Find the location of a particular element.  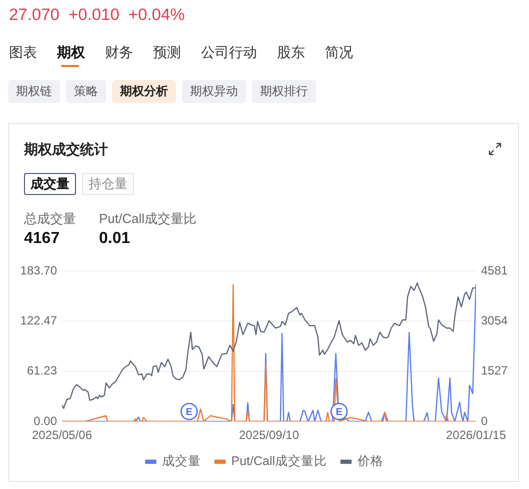

x-tick-label: 2025/05/06 is located at coordinates (62, 435).